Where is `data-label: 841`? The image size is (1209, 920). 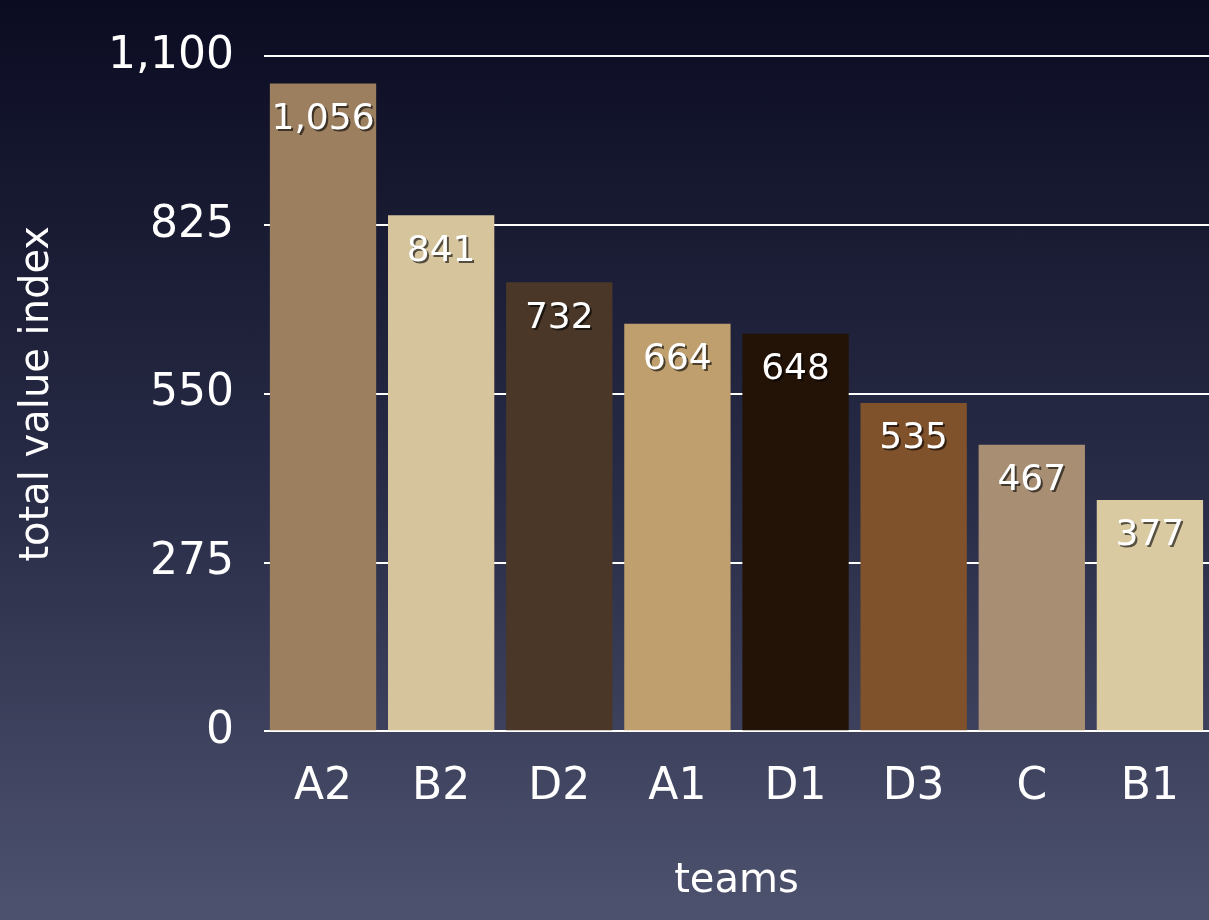 data-label: 841 is located at coordinates (441, 248).